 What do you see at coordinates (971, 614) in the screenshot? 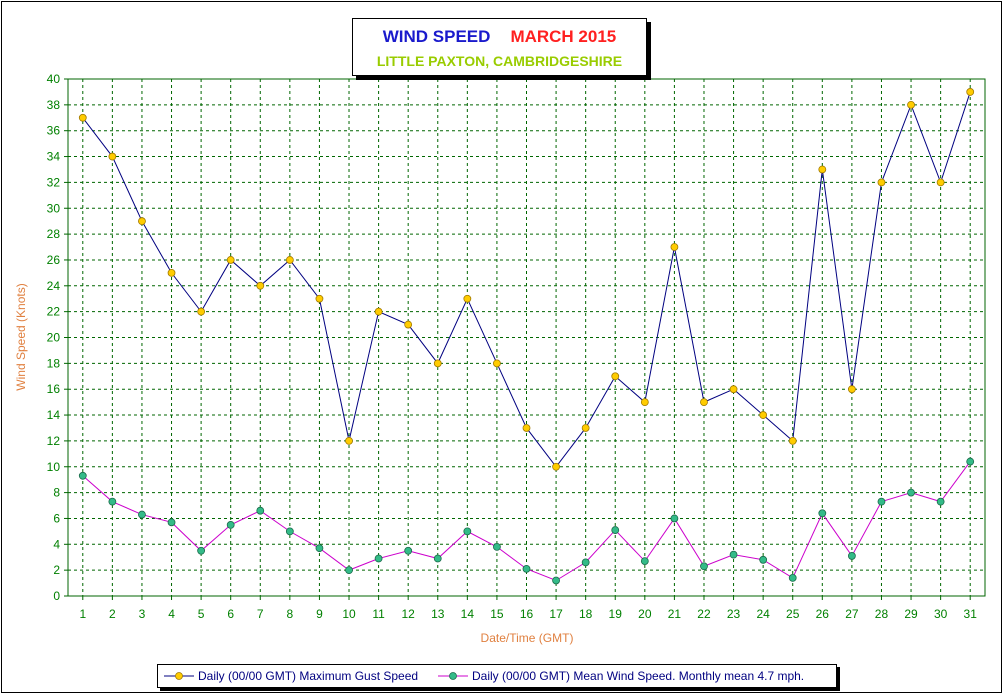
I see `x-tick-label: 31` at bounding box center [971, 614].